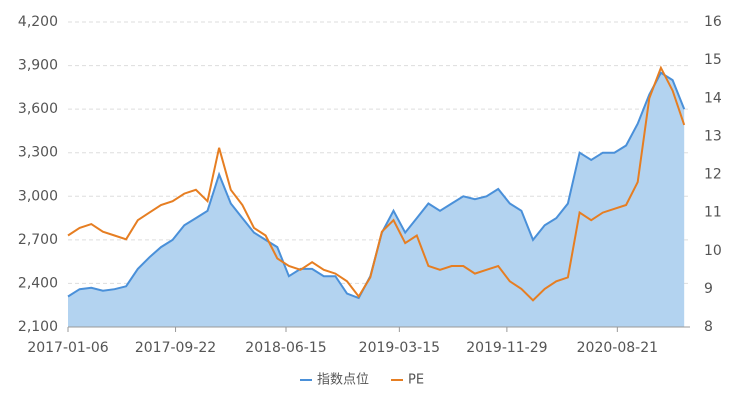 Image resolution: width=743 pixels, height=411 pixels. I want to click on x-tick-label: 2017-09-22, so click(175, 348).